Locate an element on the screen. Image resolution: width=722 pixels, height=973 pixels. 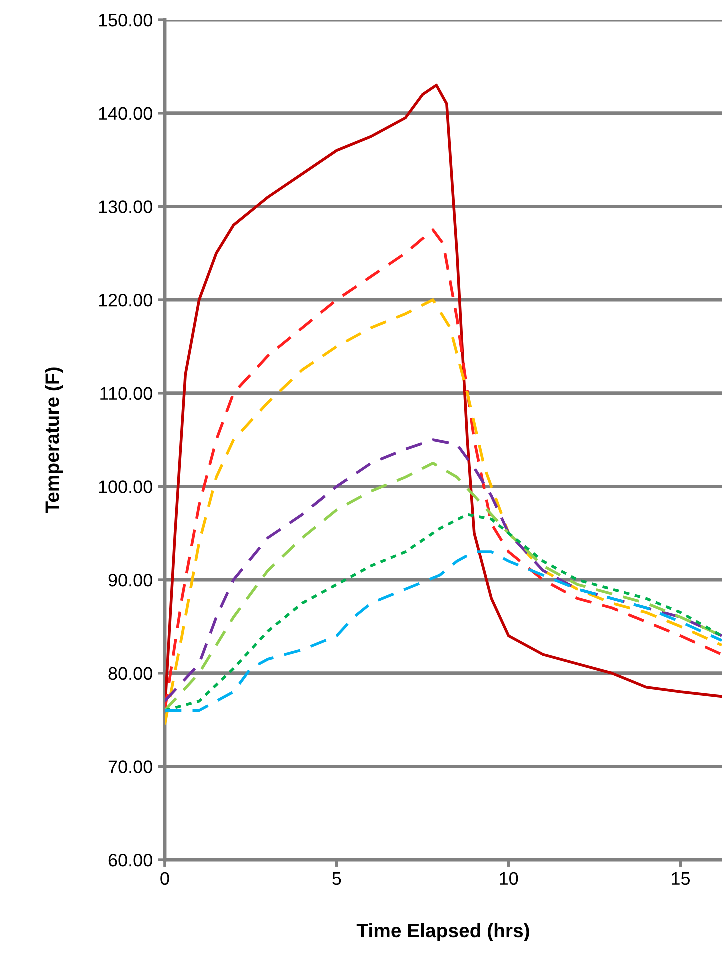
y-tick-label: 130.00 is located at coordinates (125, 207).